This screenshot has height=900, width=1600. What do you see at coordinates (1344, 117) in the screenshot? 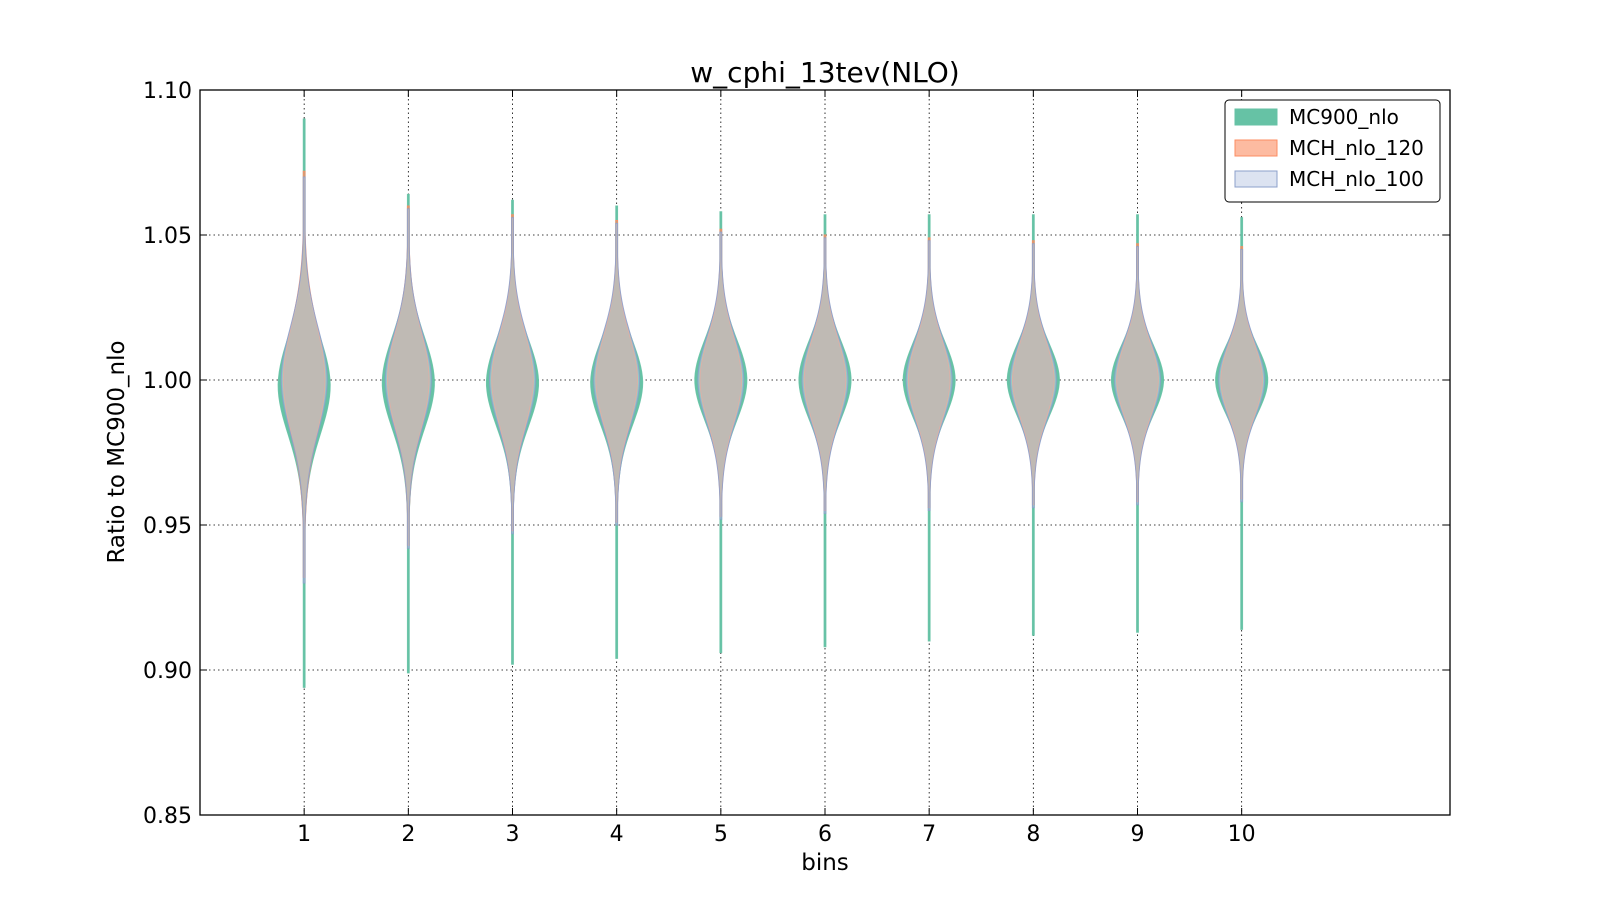
I see `legend-label: MC900_nlo` at bounding box center [1344, 117].